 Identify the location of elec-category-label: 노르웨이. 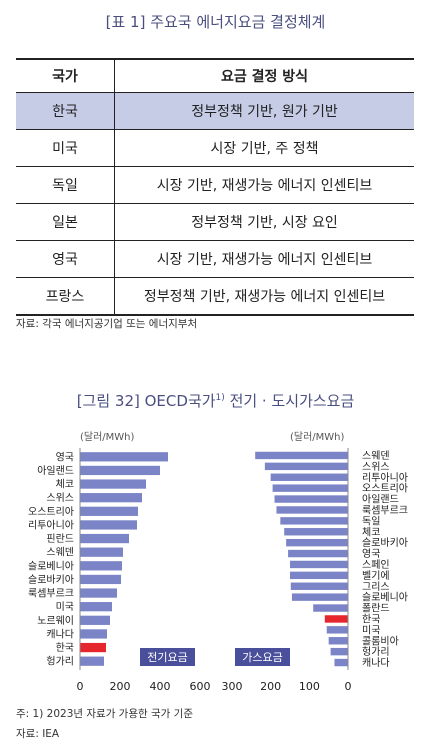
(55, 621).